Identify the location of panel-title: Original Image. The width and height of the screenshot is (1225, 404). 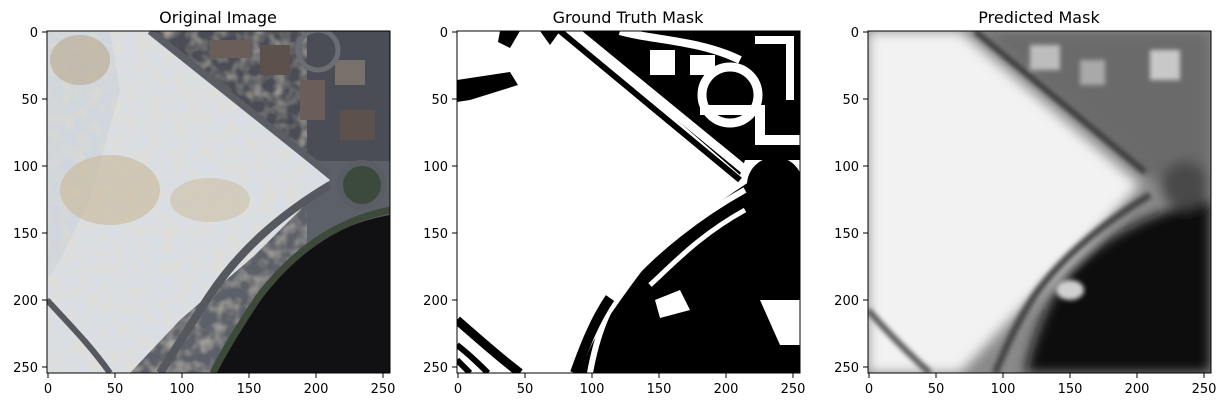
(218, 17).